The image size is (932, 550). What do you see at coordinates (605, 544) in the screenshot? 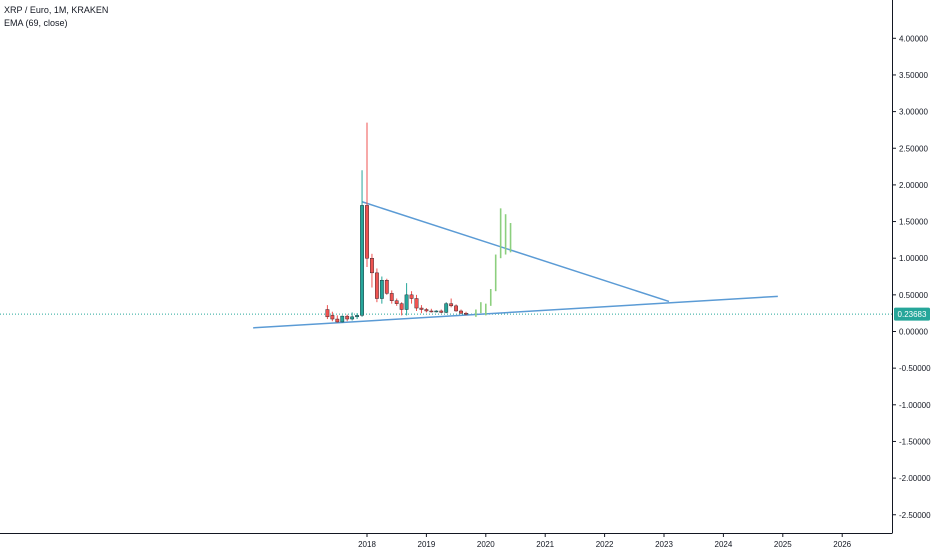
I see `x-tick-label: 2022` at bounding box center [605, 544].